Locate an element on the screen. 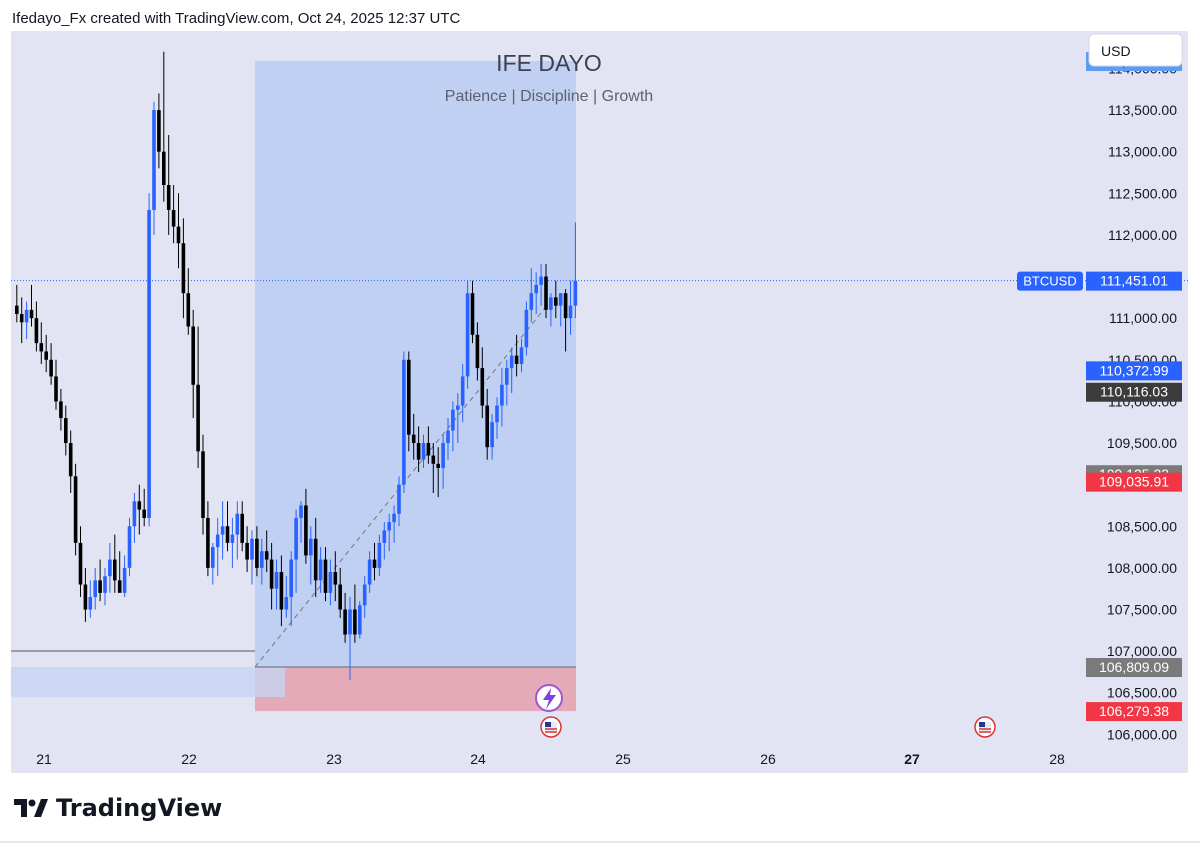  currency-button is located at coordinates (1135, 50).